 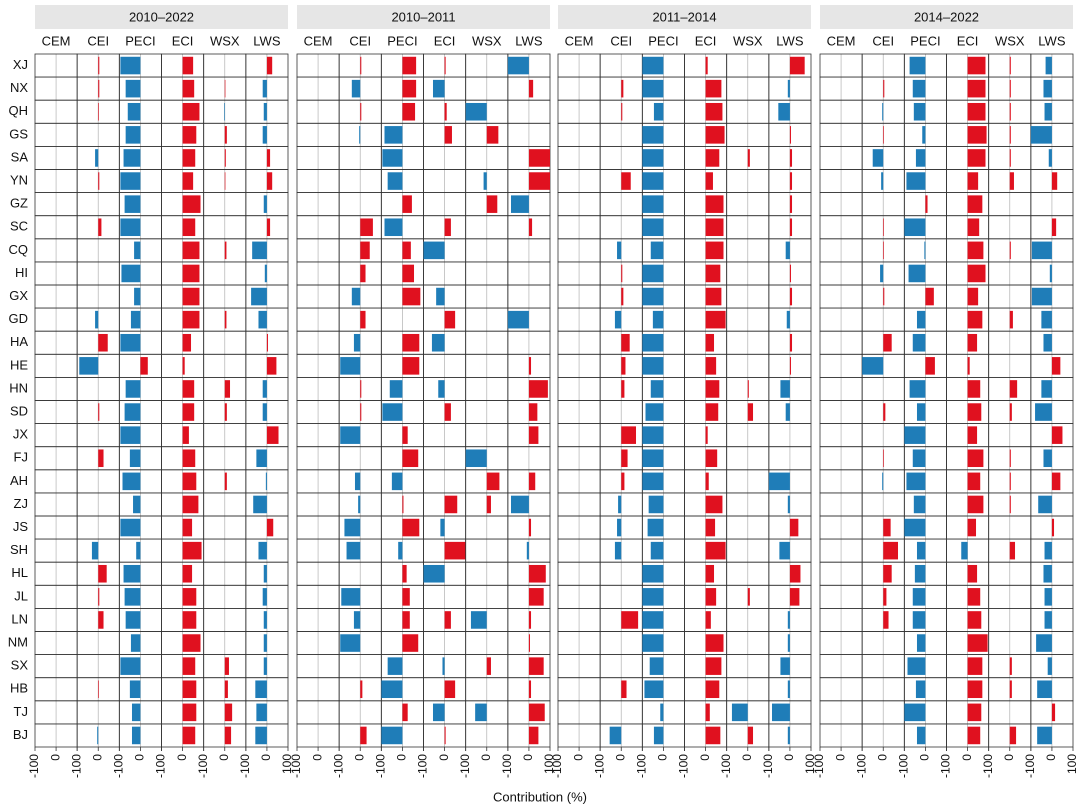 I want to click on column-header: CEM, so click(x=318, y=40).